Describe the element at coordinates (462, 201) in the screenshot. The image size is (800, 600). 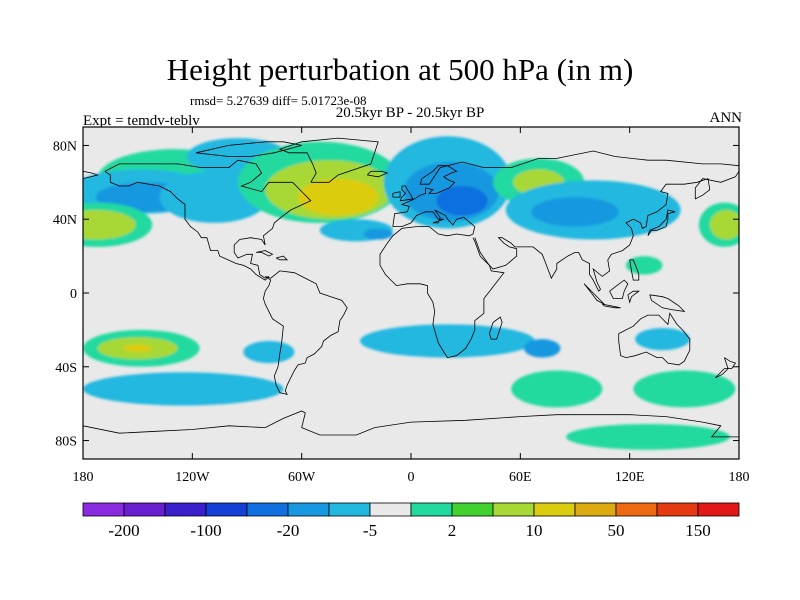
I see `anomaly-neg-strong` at that location.